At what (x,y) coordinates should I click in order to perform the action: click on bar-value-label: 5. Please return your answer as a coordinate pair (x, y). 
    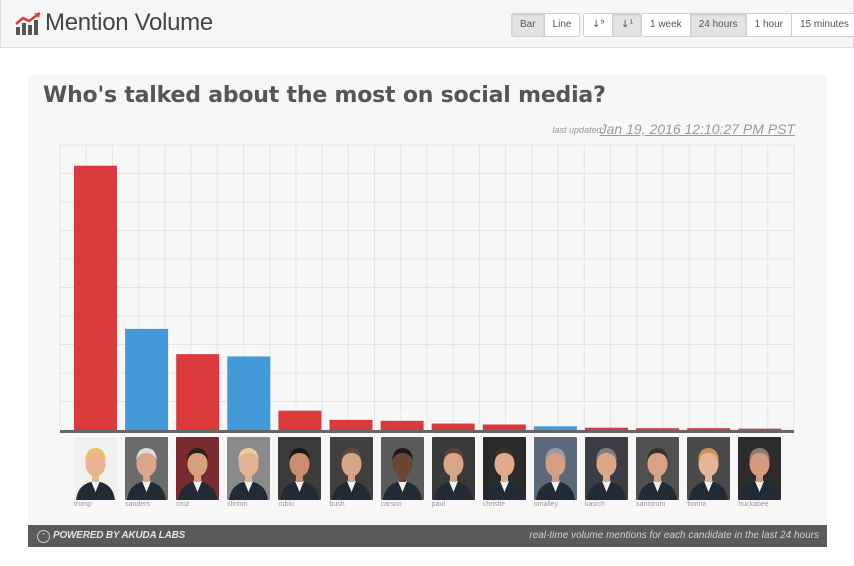
    Looking at the image, I should click on (606, 423).